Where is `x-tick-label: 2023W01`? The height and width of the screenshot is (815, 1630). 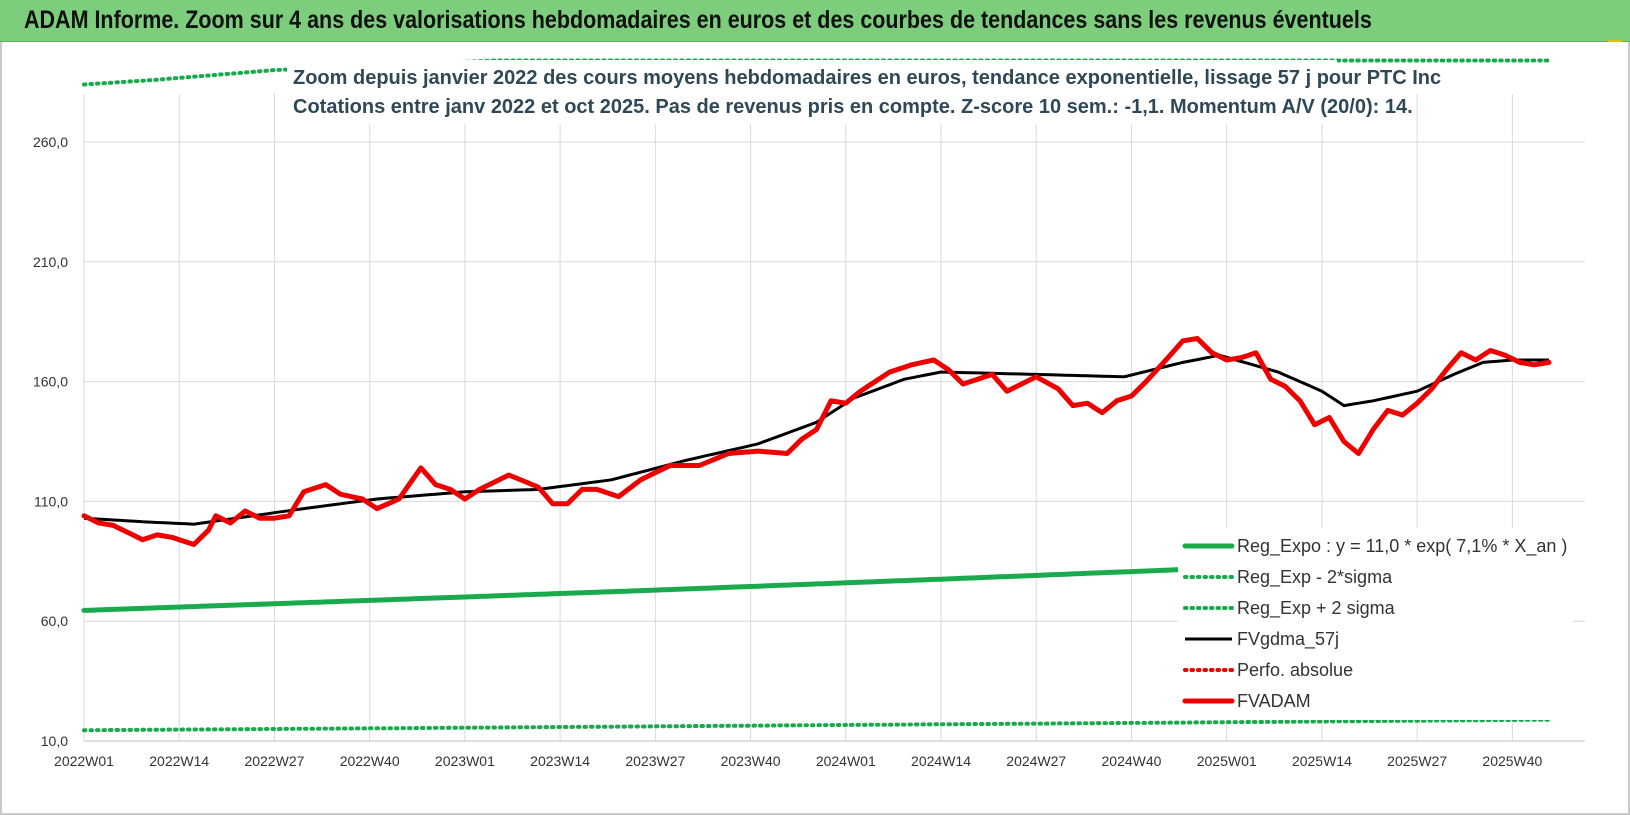
x-tick-label: 2023W01 is located at coordinates (465, 761).